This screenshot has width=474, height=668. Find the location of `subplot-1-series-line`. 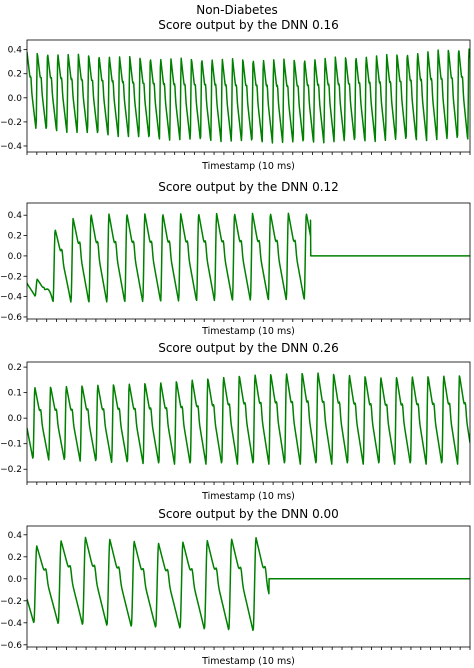

subplot-1-series-line is located at coordinates (248, 96).